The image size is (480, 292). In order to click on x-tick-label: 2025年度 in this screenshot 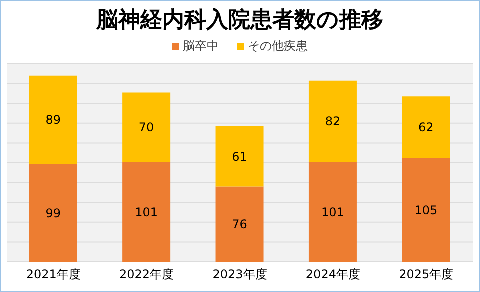, I will do `click(426, 275)`.